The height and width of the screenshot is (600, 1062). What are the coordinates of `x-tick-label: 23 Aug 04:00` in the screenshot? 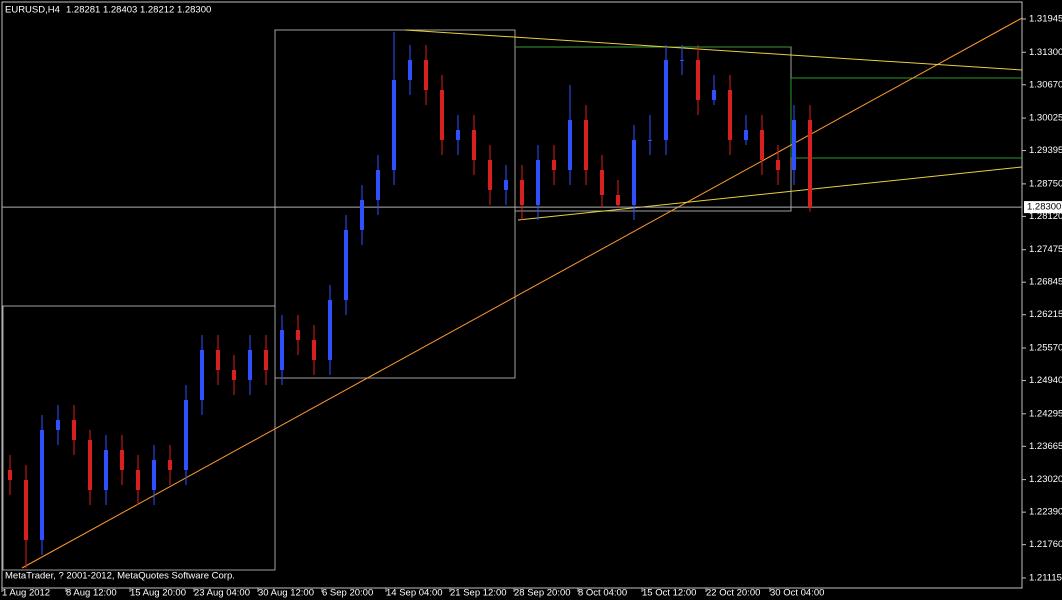 It's located at (222, 593).